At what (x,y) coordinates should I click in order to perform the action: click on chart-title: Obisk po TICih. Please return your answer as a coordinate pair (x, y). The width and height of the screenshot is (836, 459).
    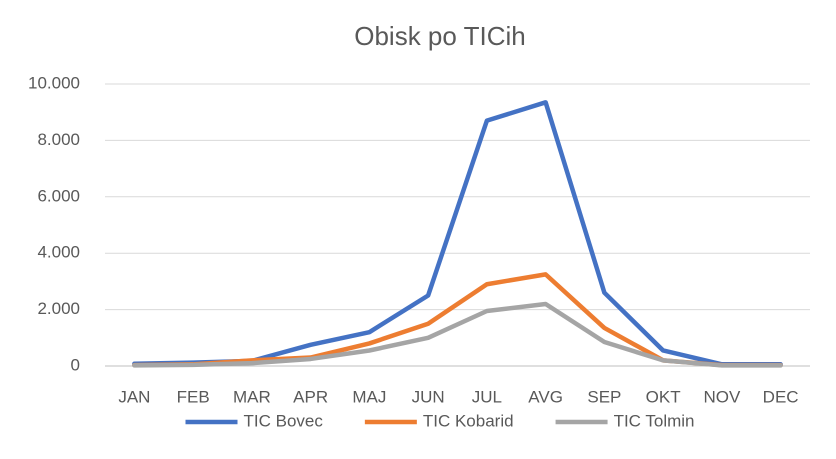
    Looking at the image, I should click on (439, 36).